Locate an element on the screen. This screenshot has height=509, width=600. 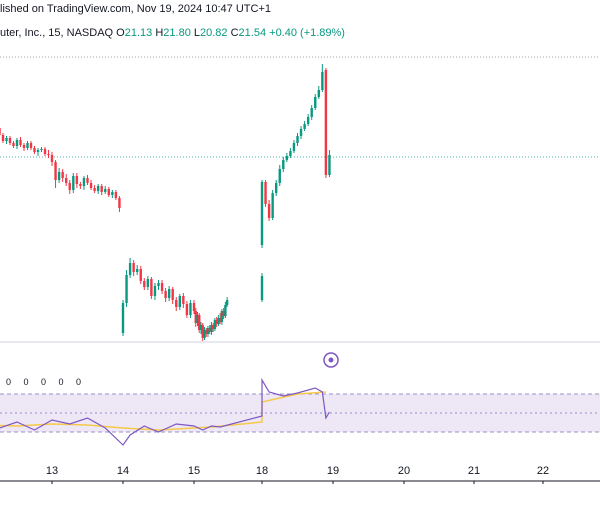
rsi-ma-line is located at coordinates (163, 411).